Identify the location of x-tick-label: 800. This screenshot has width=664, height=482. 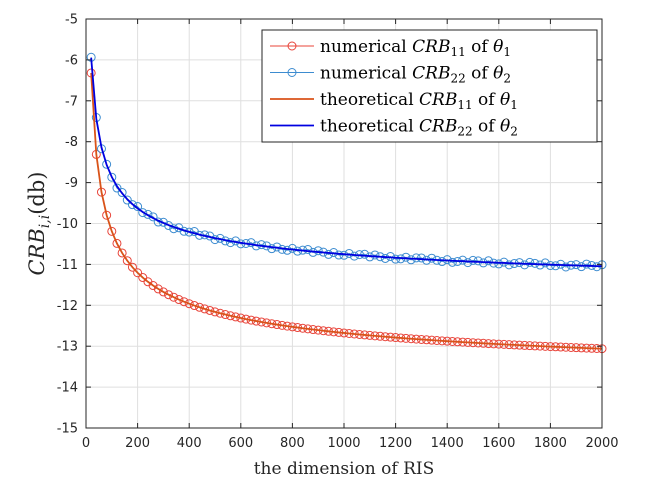
(292, 443).